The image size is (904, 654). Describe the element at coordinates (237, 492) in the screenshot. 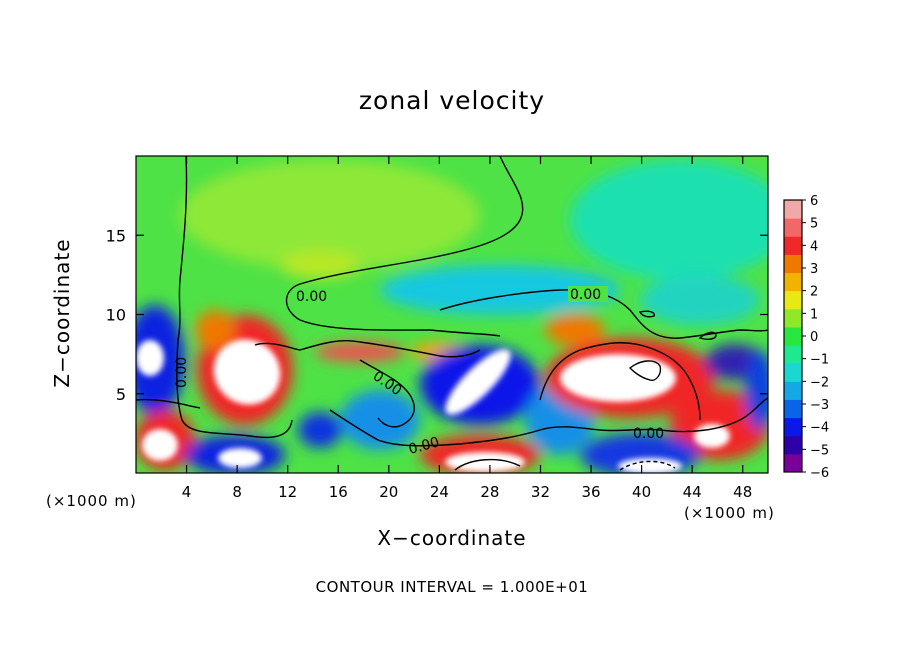

I see `x-tick-label: 8` at that location.